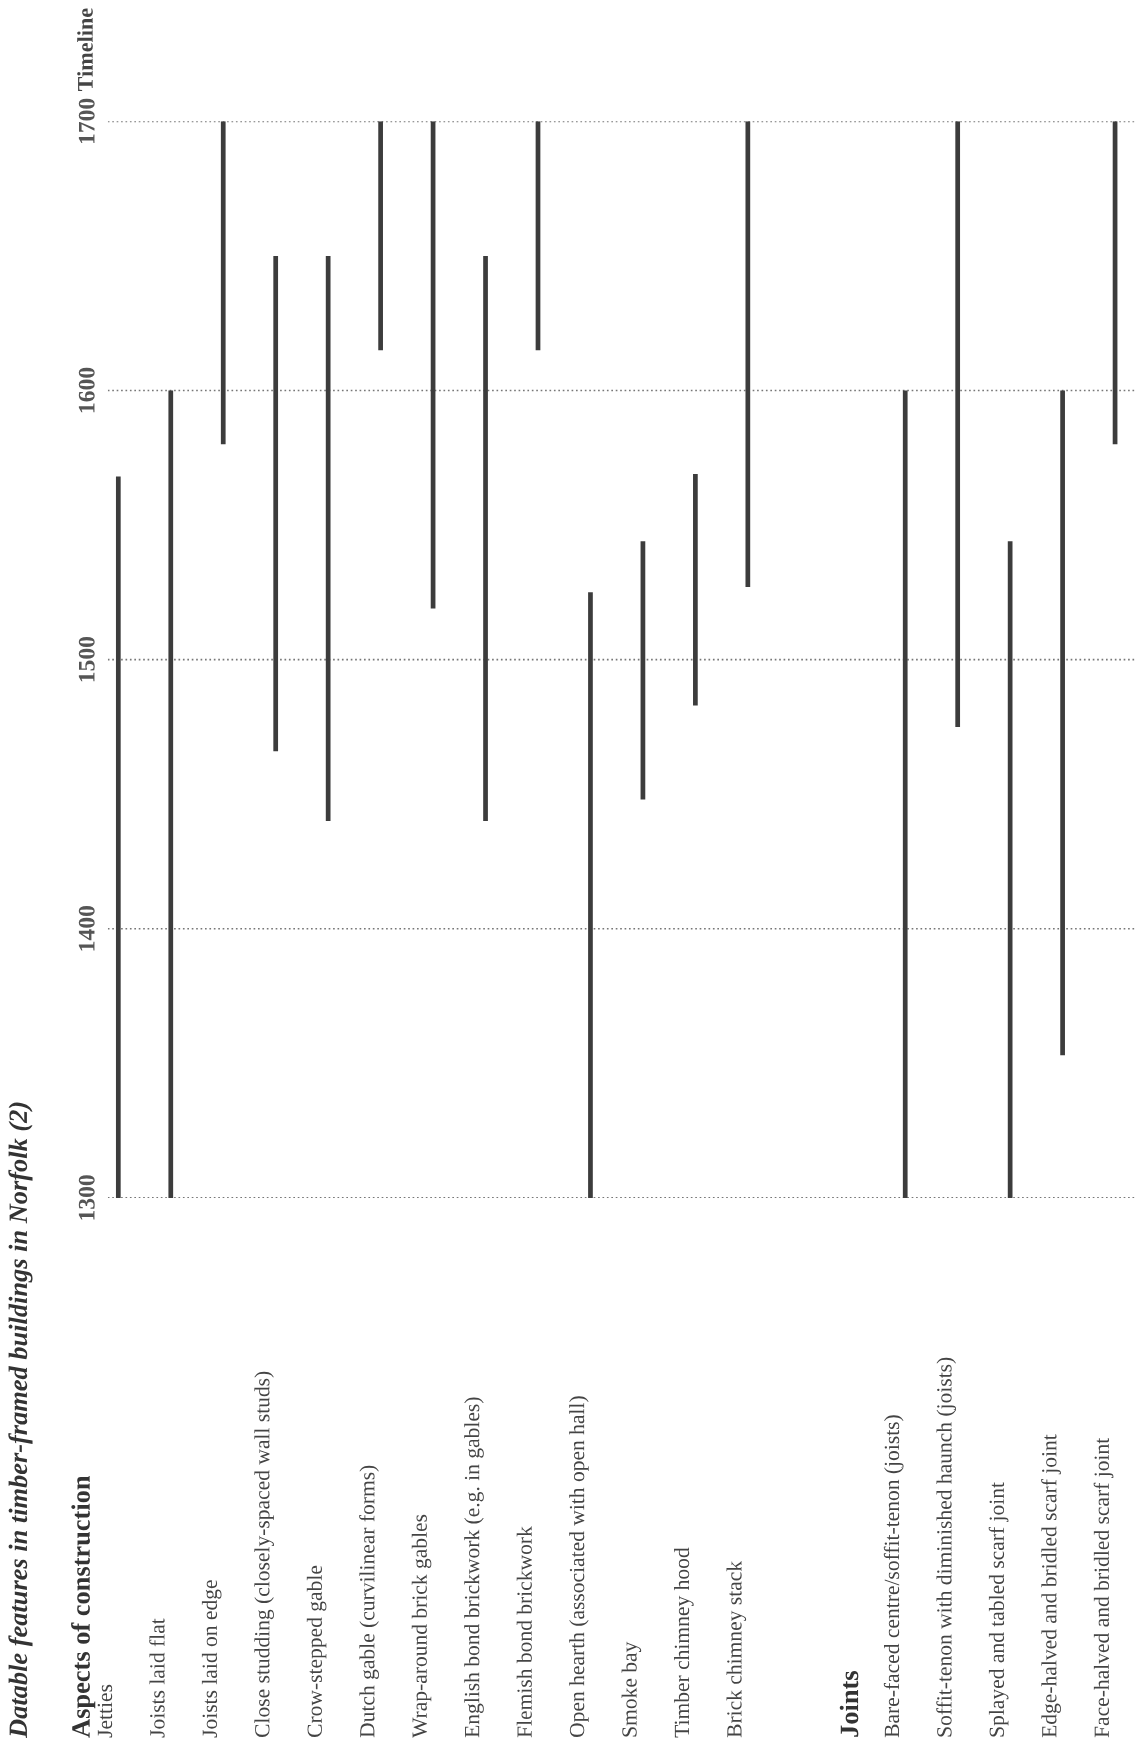 The width and height of the screenshot is (1135, 1759). What do you see at coordinates (849, 1704) in the screenshot?
I see `text: Joints` at bounding box center [849, 1704].